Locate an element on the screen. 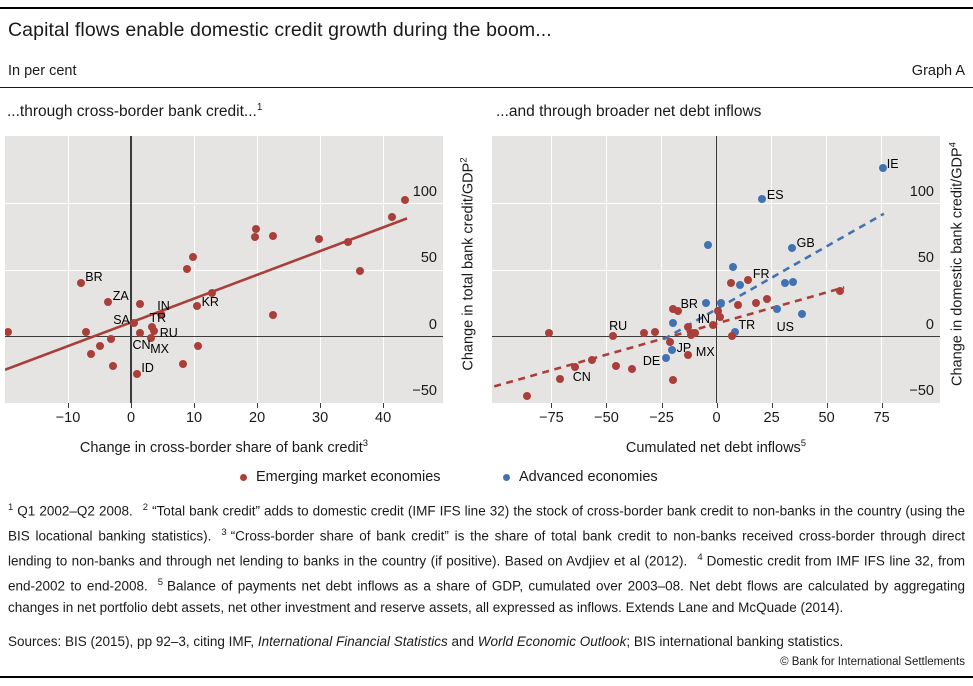 This screenshot has width=973, height=686. x-tick-label: 30 is located at coordinates (320, 418).